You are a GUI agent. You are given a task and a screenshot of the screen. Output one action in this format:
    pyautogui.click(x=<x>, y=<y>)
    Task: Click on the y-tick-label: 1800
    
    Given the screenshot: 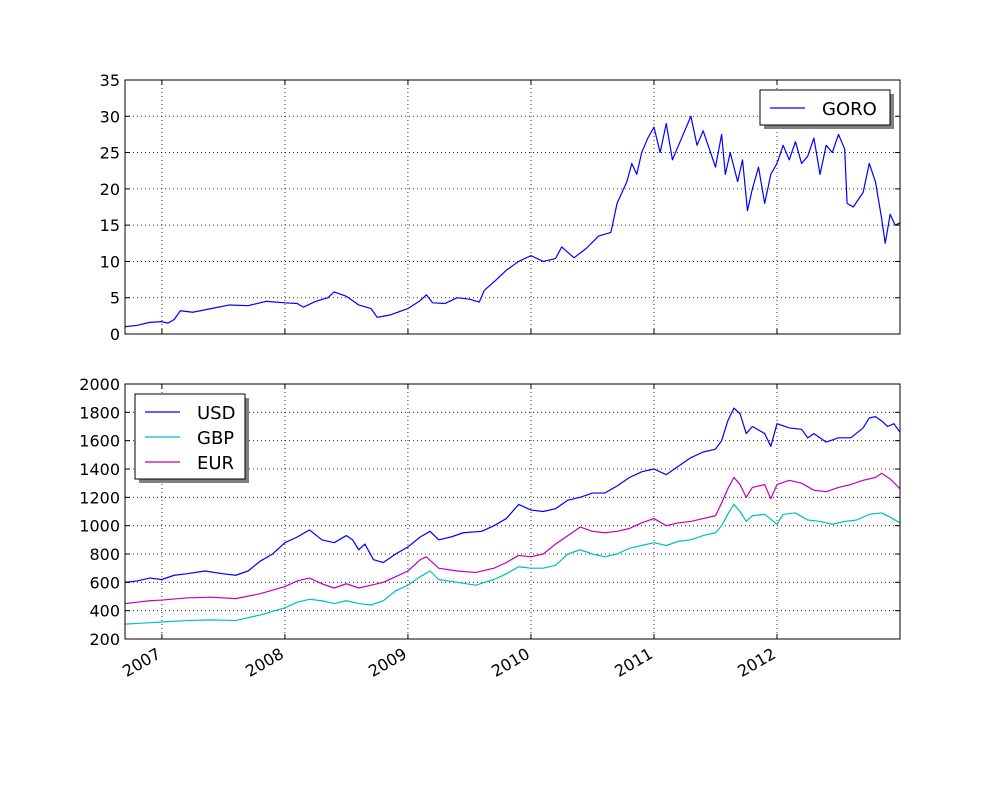 What is the action you would take?
    pyautogui.click(x=99, y=412)
    